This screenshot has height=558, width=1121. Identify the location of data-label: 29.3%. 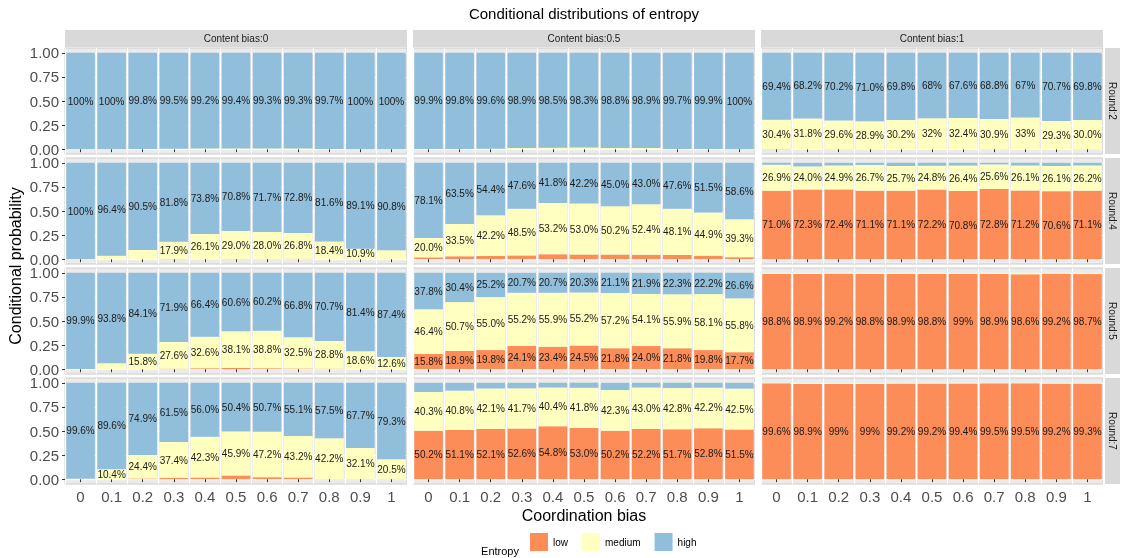
(1056, 135).